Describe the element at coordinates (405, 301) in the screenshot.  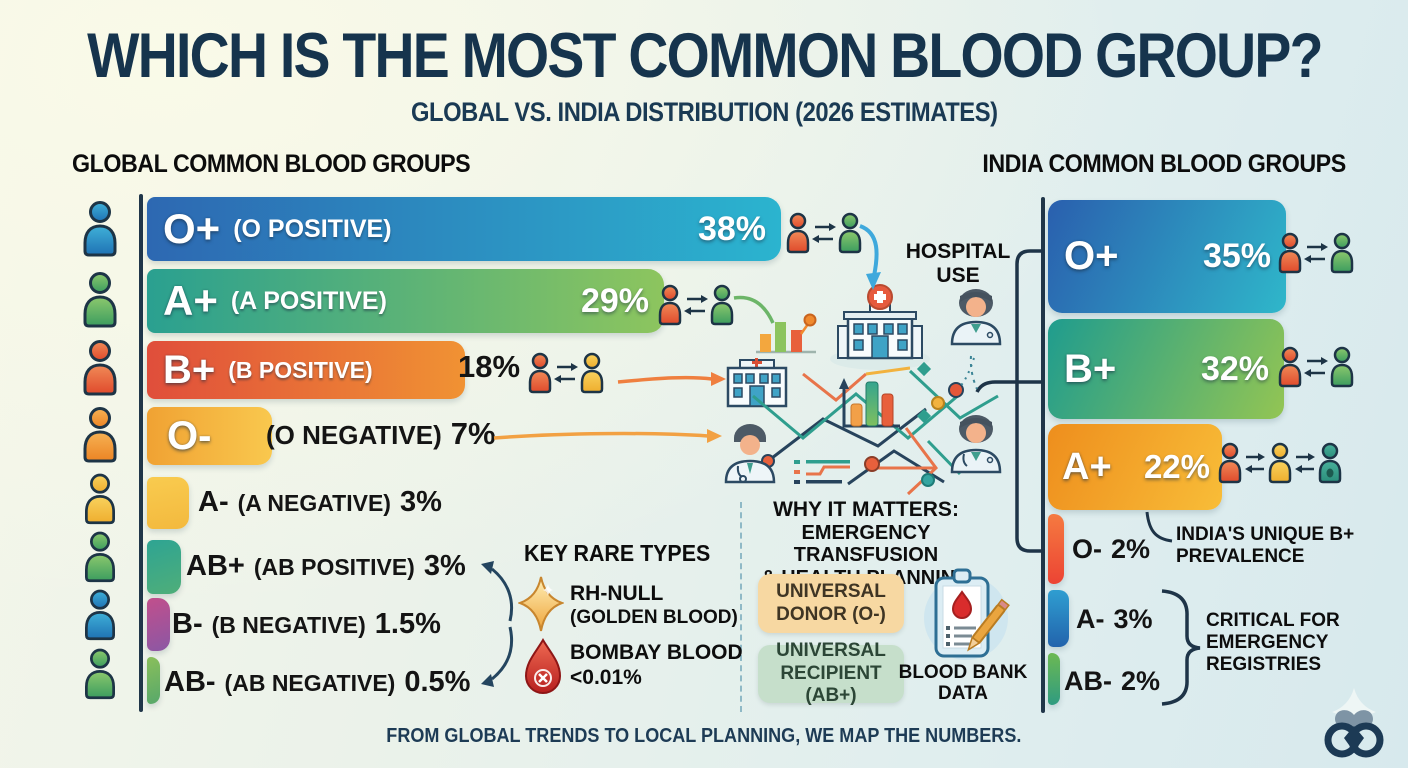
I see `global-bar-a-pos: A+ (A POSITIVE) 29%` at that location.